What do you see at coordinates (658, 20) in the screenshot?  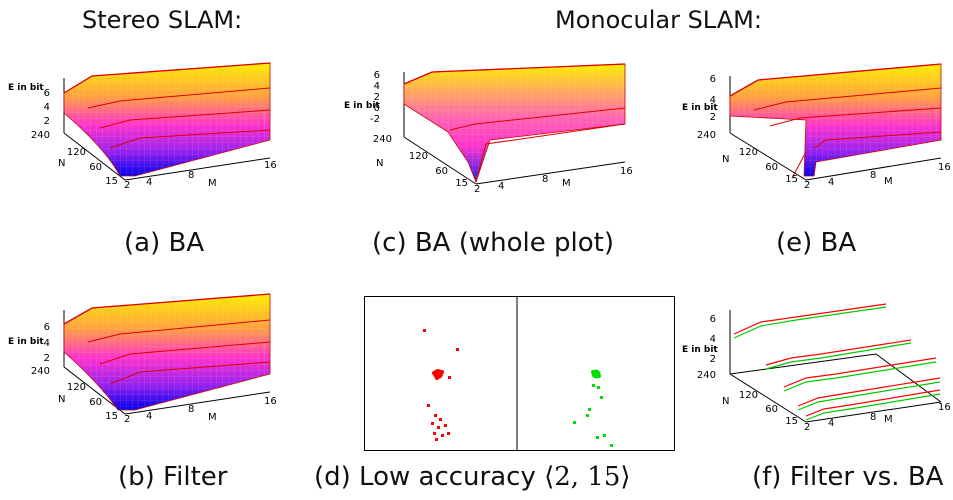 I see `monocular-slam-header: Monocular SLAM:` at bounding box center [658, 20].